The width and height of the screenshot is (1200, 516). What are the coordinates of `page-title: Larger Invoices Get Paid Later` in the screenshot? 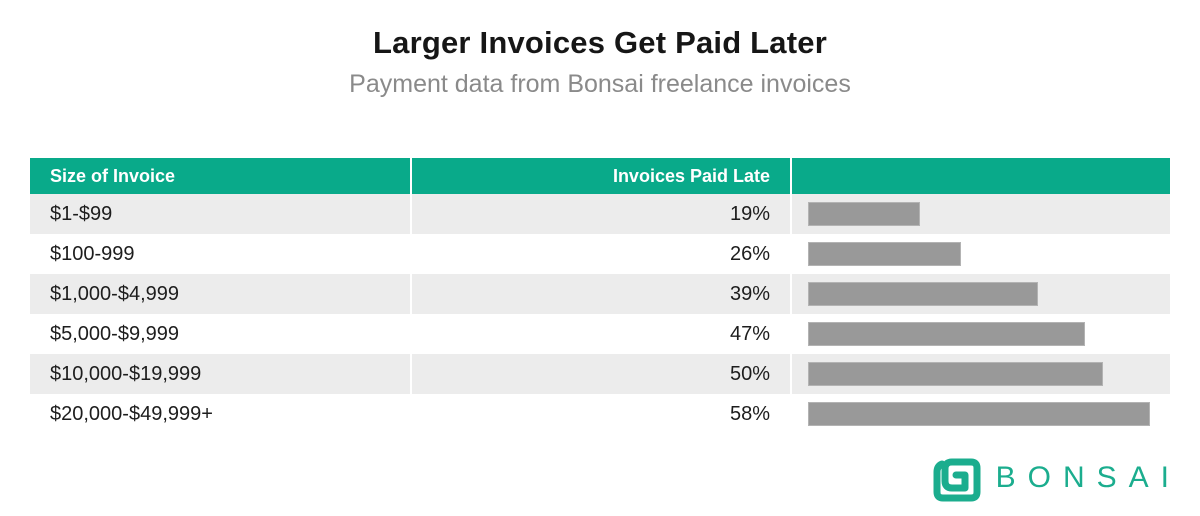 It's located at (600, 42).